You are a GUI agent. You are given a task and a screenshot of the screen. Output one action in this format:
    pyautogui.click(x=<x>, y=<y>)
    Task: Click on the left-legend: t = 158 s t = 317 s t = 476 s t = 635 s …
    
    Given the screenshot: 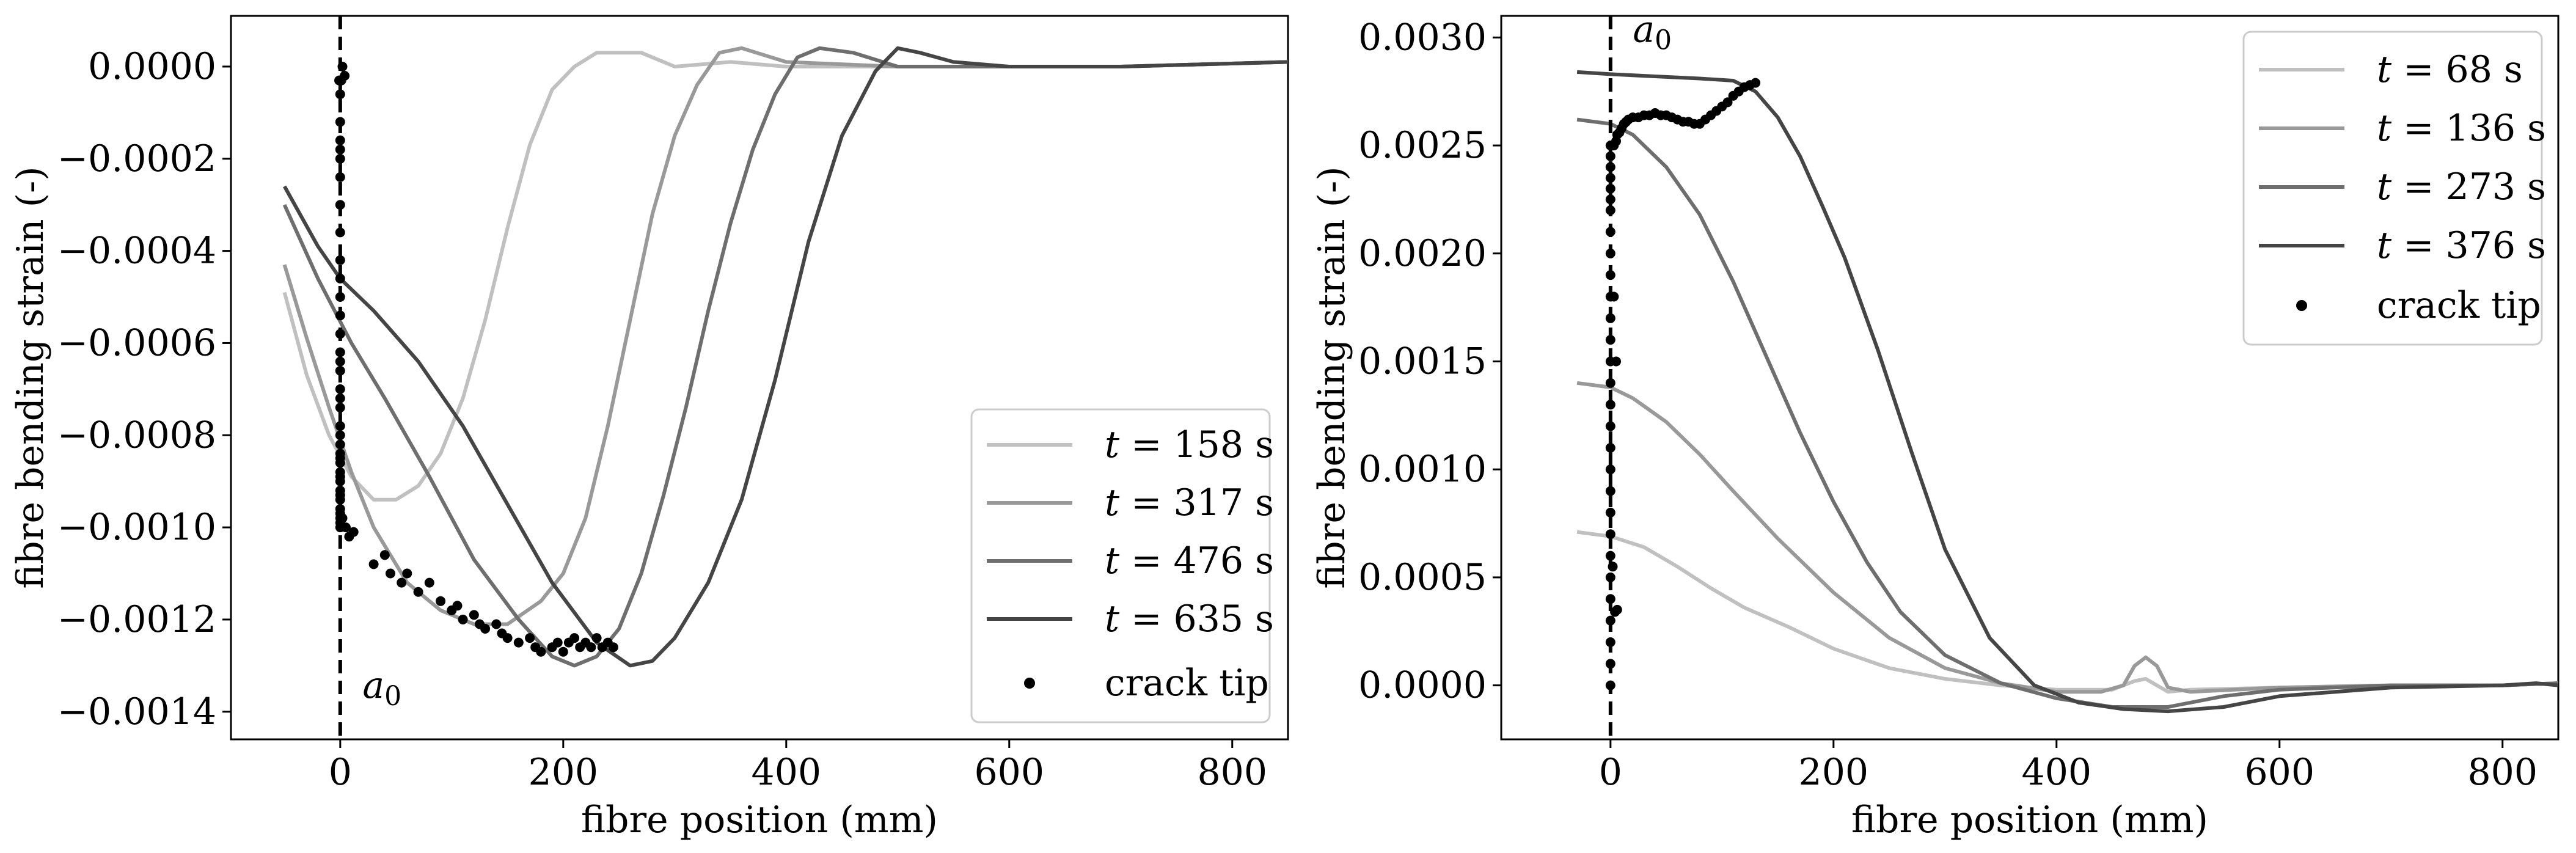 What is the action you would take?
    pyautogui.click(x=1122, y=565)
    